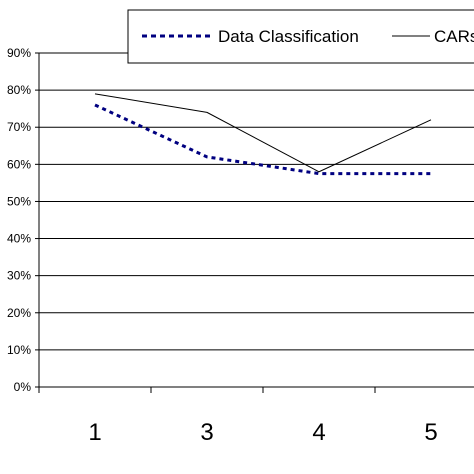 The height and width of the screenshot is (474, 474). I want to click on y-tick-label-7: 70%, so click(19, 127).